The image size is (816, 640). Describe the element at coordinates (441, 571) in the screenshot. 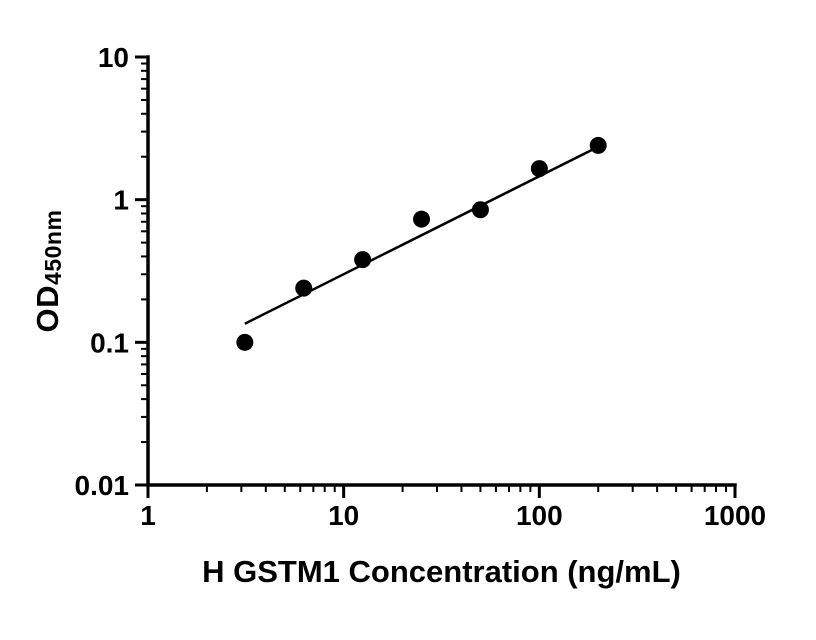

I see `x-axis-title: H GSTM1 Concentration (ng/mL)` at that location.